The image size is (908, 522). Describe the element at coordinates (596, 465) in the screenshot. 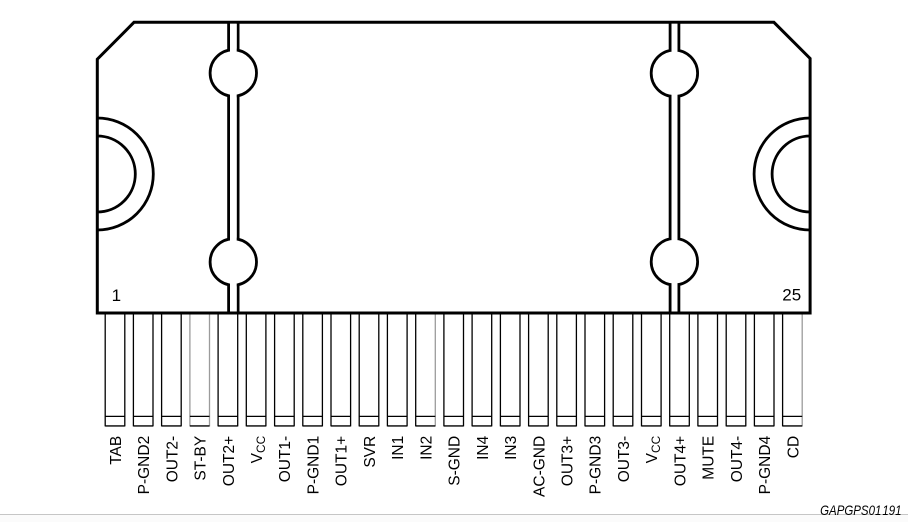

I see `svg-text: P-GND3` at that location.